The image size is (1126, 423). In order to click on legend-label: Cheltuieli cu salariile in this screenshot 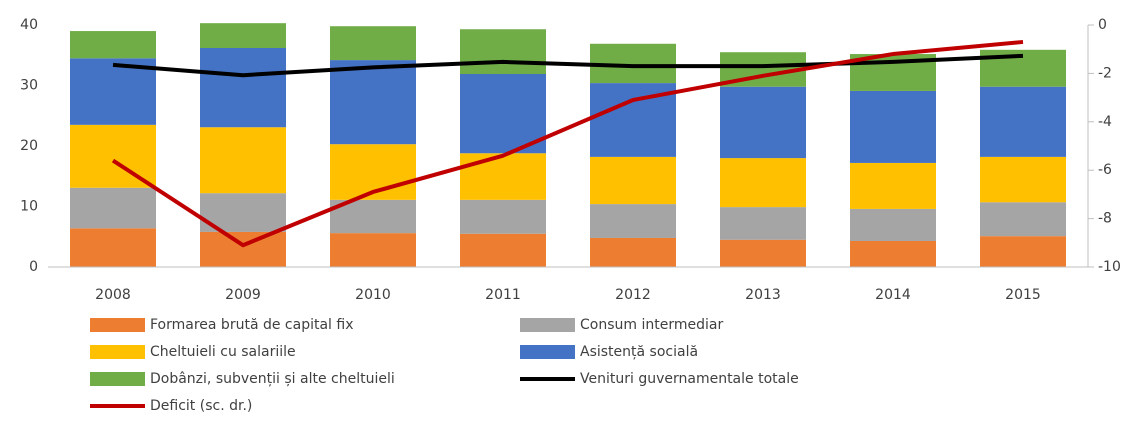, I will do `click(223, 352)`.